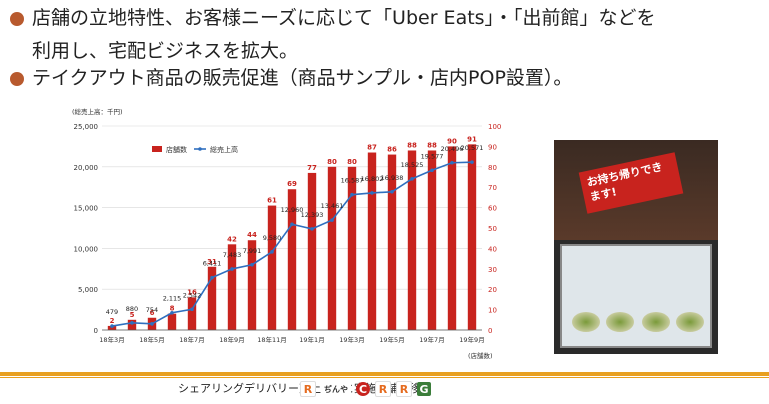 The height and width of the screenshot is (404, 769). I want to click on store-label: 90, so click(452, 141).